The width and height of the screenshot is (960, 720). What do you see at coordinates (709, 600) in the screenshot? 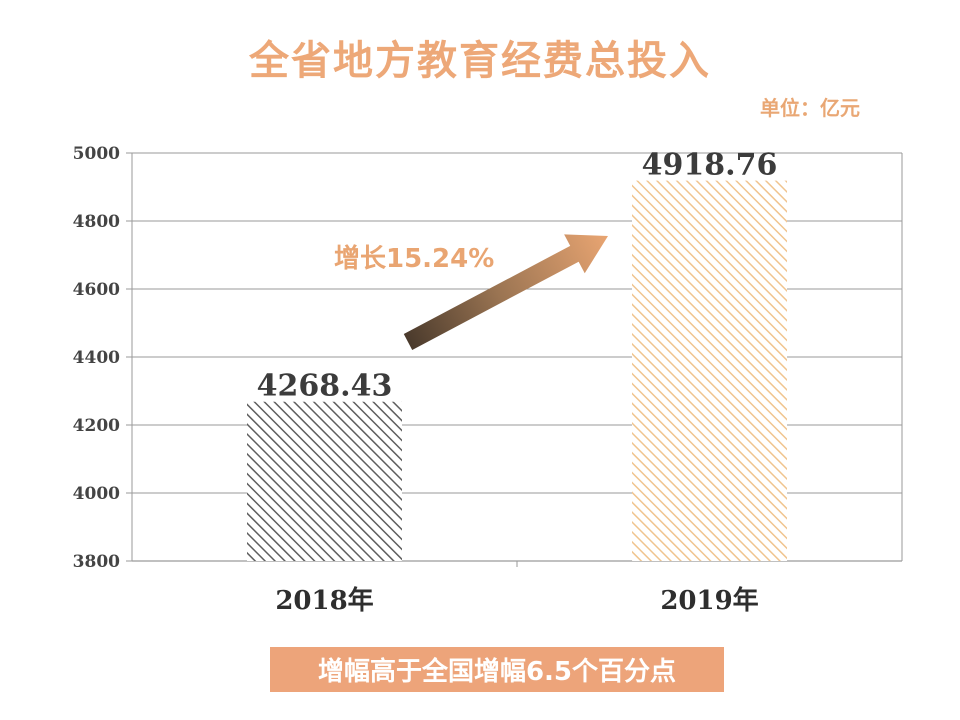
I see `x-tick-label: 2019年` at bounding box center [709, 600].